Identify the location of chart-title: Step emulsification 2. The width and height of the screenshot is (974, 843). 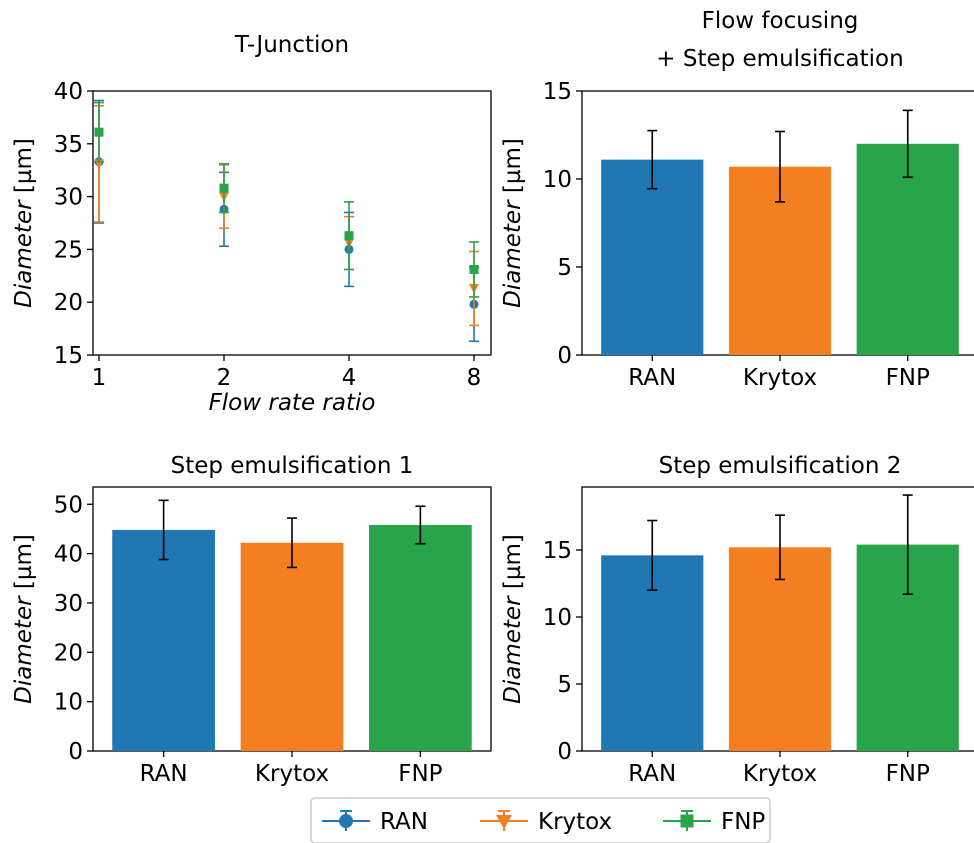
(780, 466).